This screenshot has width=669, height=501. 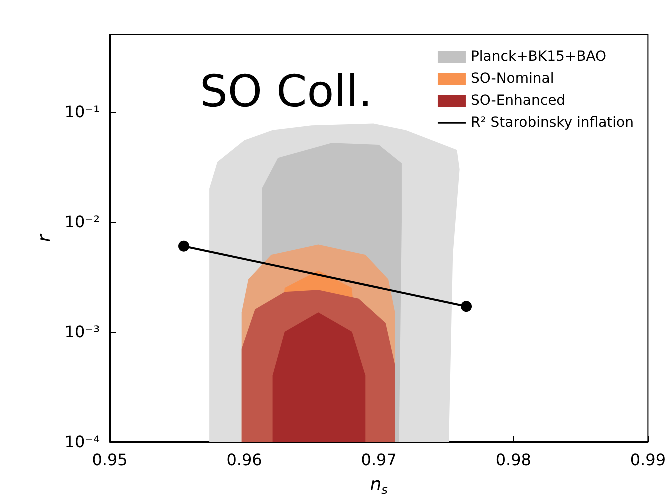 I want to click on x-tick-label: 0.98, so click(x=514, y=460).